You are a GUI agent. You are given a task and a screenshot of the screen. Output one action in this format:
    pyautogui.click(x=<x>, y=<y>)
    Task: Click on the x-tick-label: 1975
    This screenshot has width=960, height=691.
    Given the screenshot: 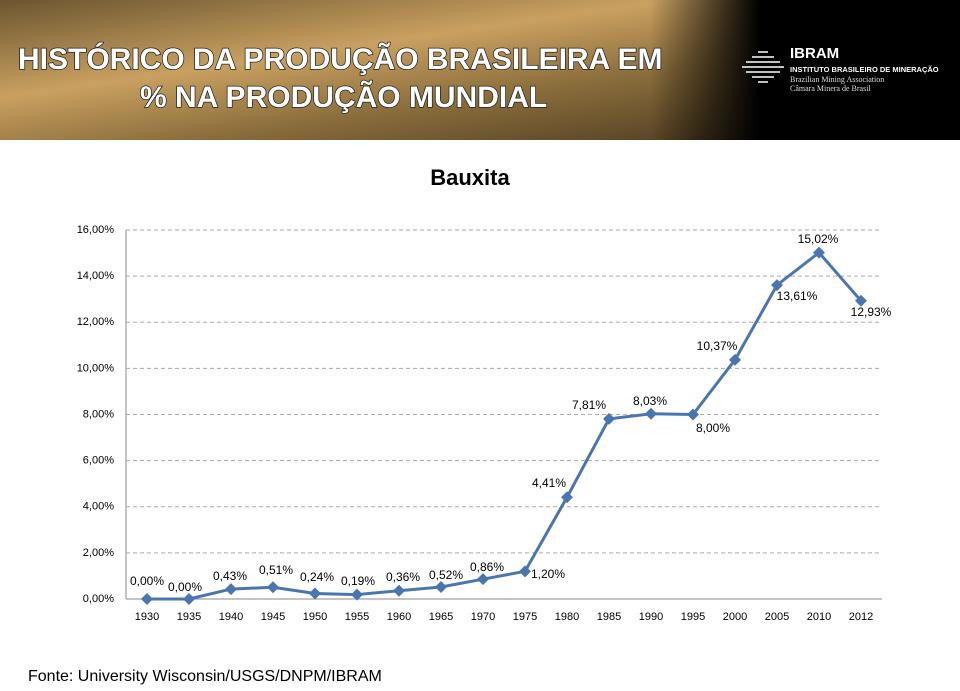 What is the action you would take?
    pyautogui.click(x=525, y=617)
    